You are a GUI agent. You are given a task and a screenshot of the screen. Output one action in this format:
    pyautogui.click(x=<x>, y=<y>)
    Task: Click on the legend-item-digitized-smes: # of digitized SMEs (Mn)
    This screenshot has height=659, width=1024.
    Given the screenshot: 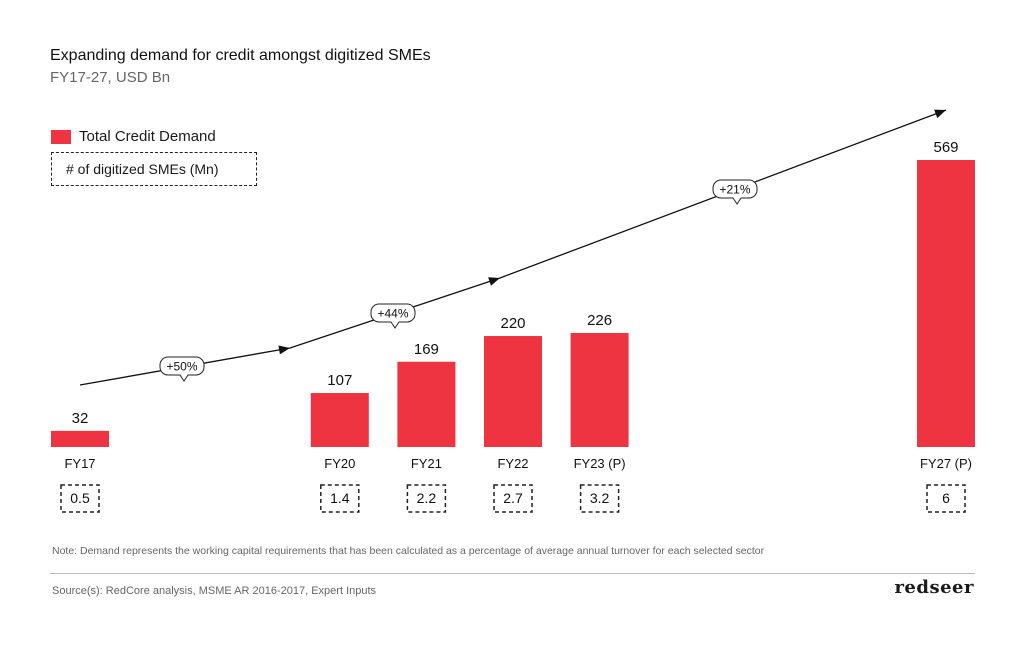 What is the action you would take?
    pyautogui.click(x=154, y=169)
    